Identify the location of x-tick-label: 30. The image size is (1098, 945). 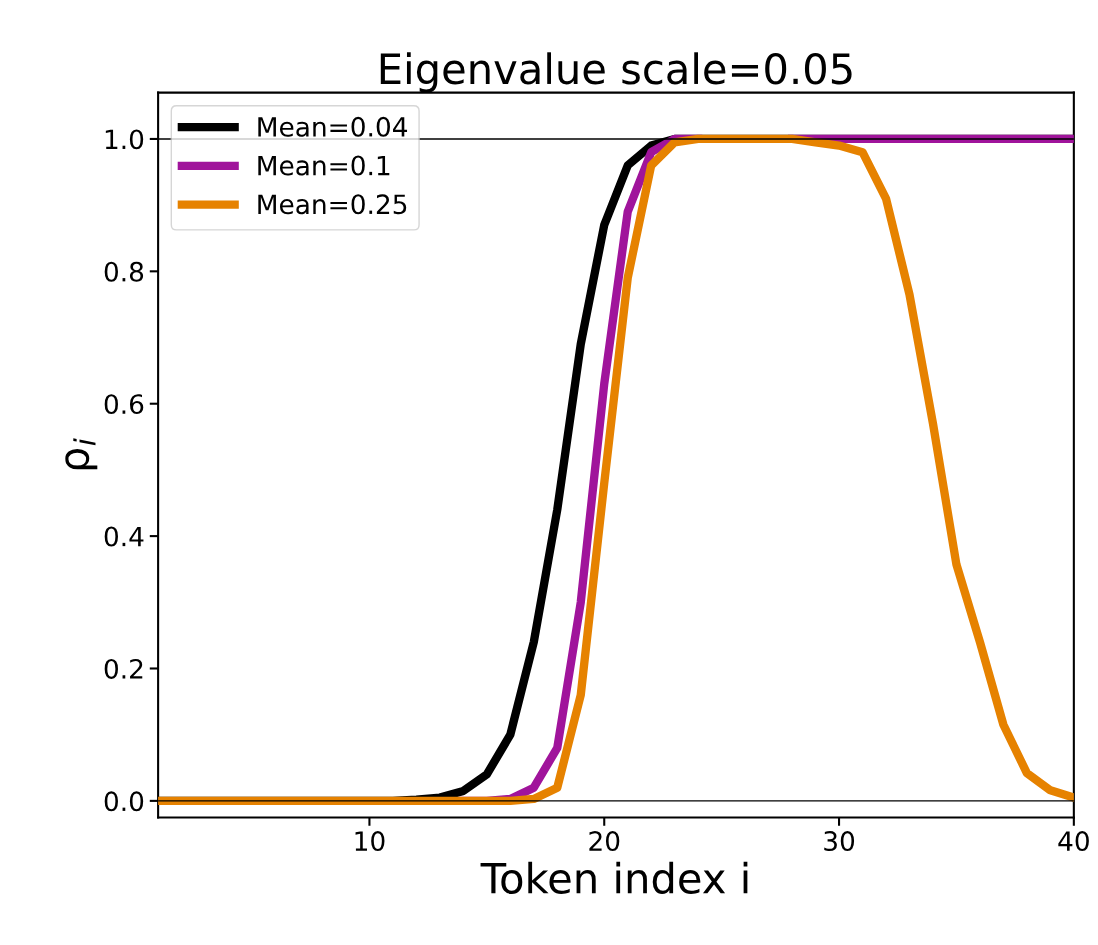
(839, 841).